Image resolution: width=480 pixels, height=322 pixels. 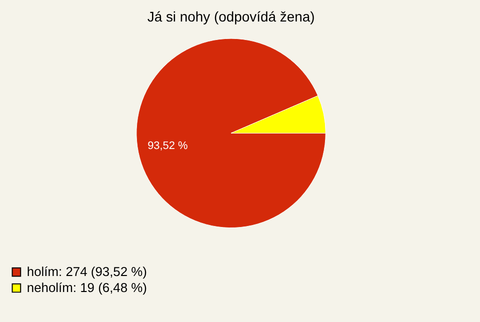 I want to click on data-label: 93,52 %, so click(x=168, y=146).